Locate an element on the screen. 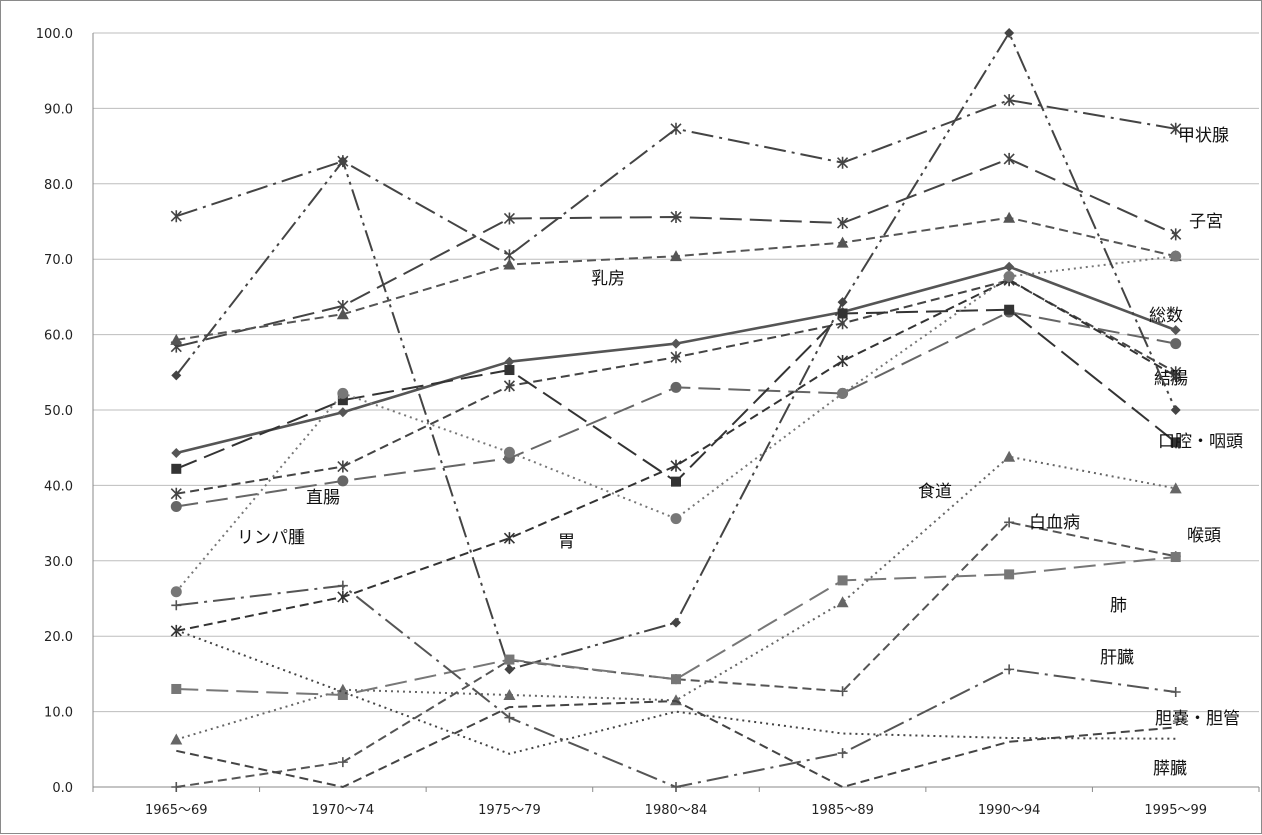 The height and width of the screenshot is (835, 1262). series-10-label: 喉頭 is located at coordinates (1204, 536).